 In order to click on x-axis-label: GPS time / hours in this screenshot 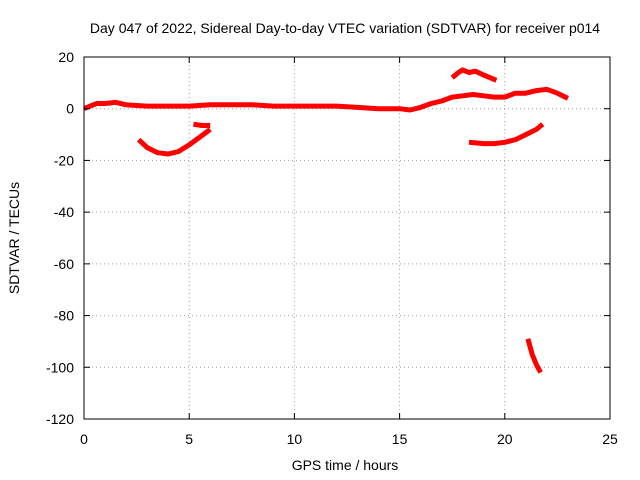, I will do `click(345, 465)`.